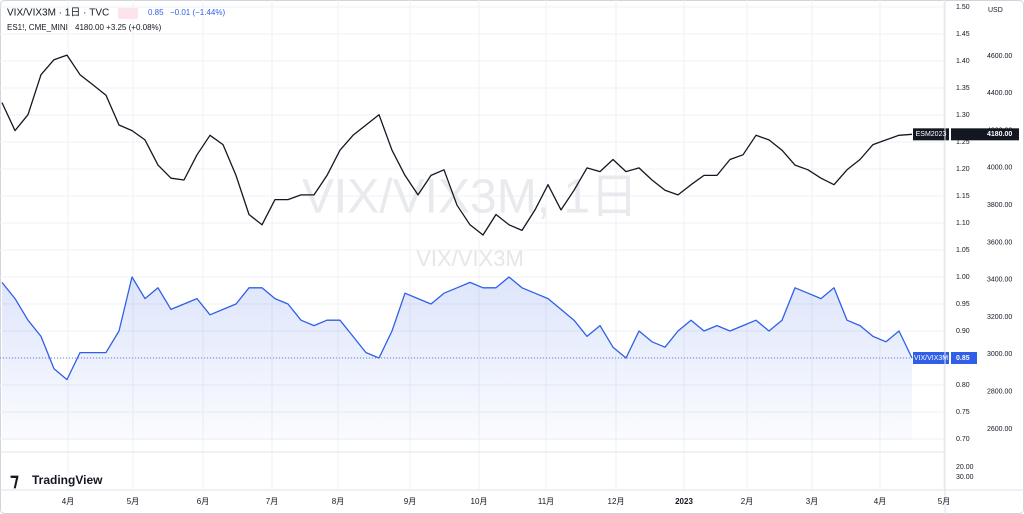 This screenshot has height=514, width=1024. Describe the element at coordinates (963, 304) in the screenshot. I see `y-tick-label: 0.95` at that location.